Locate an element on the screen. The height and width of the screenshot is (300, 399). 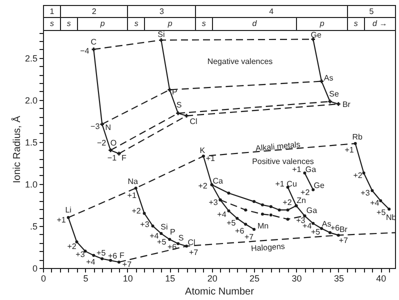
x-tick-label: 25 is located at coordinates (255, 279).